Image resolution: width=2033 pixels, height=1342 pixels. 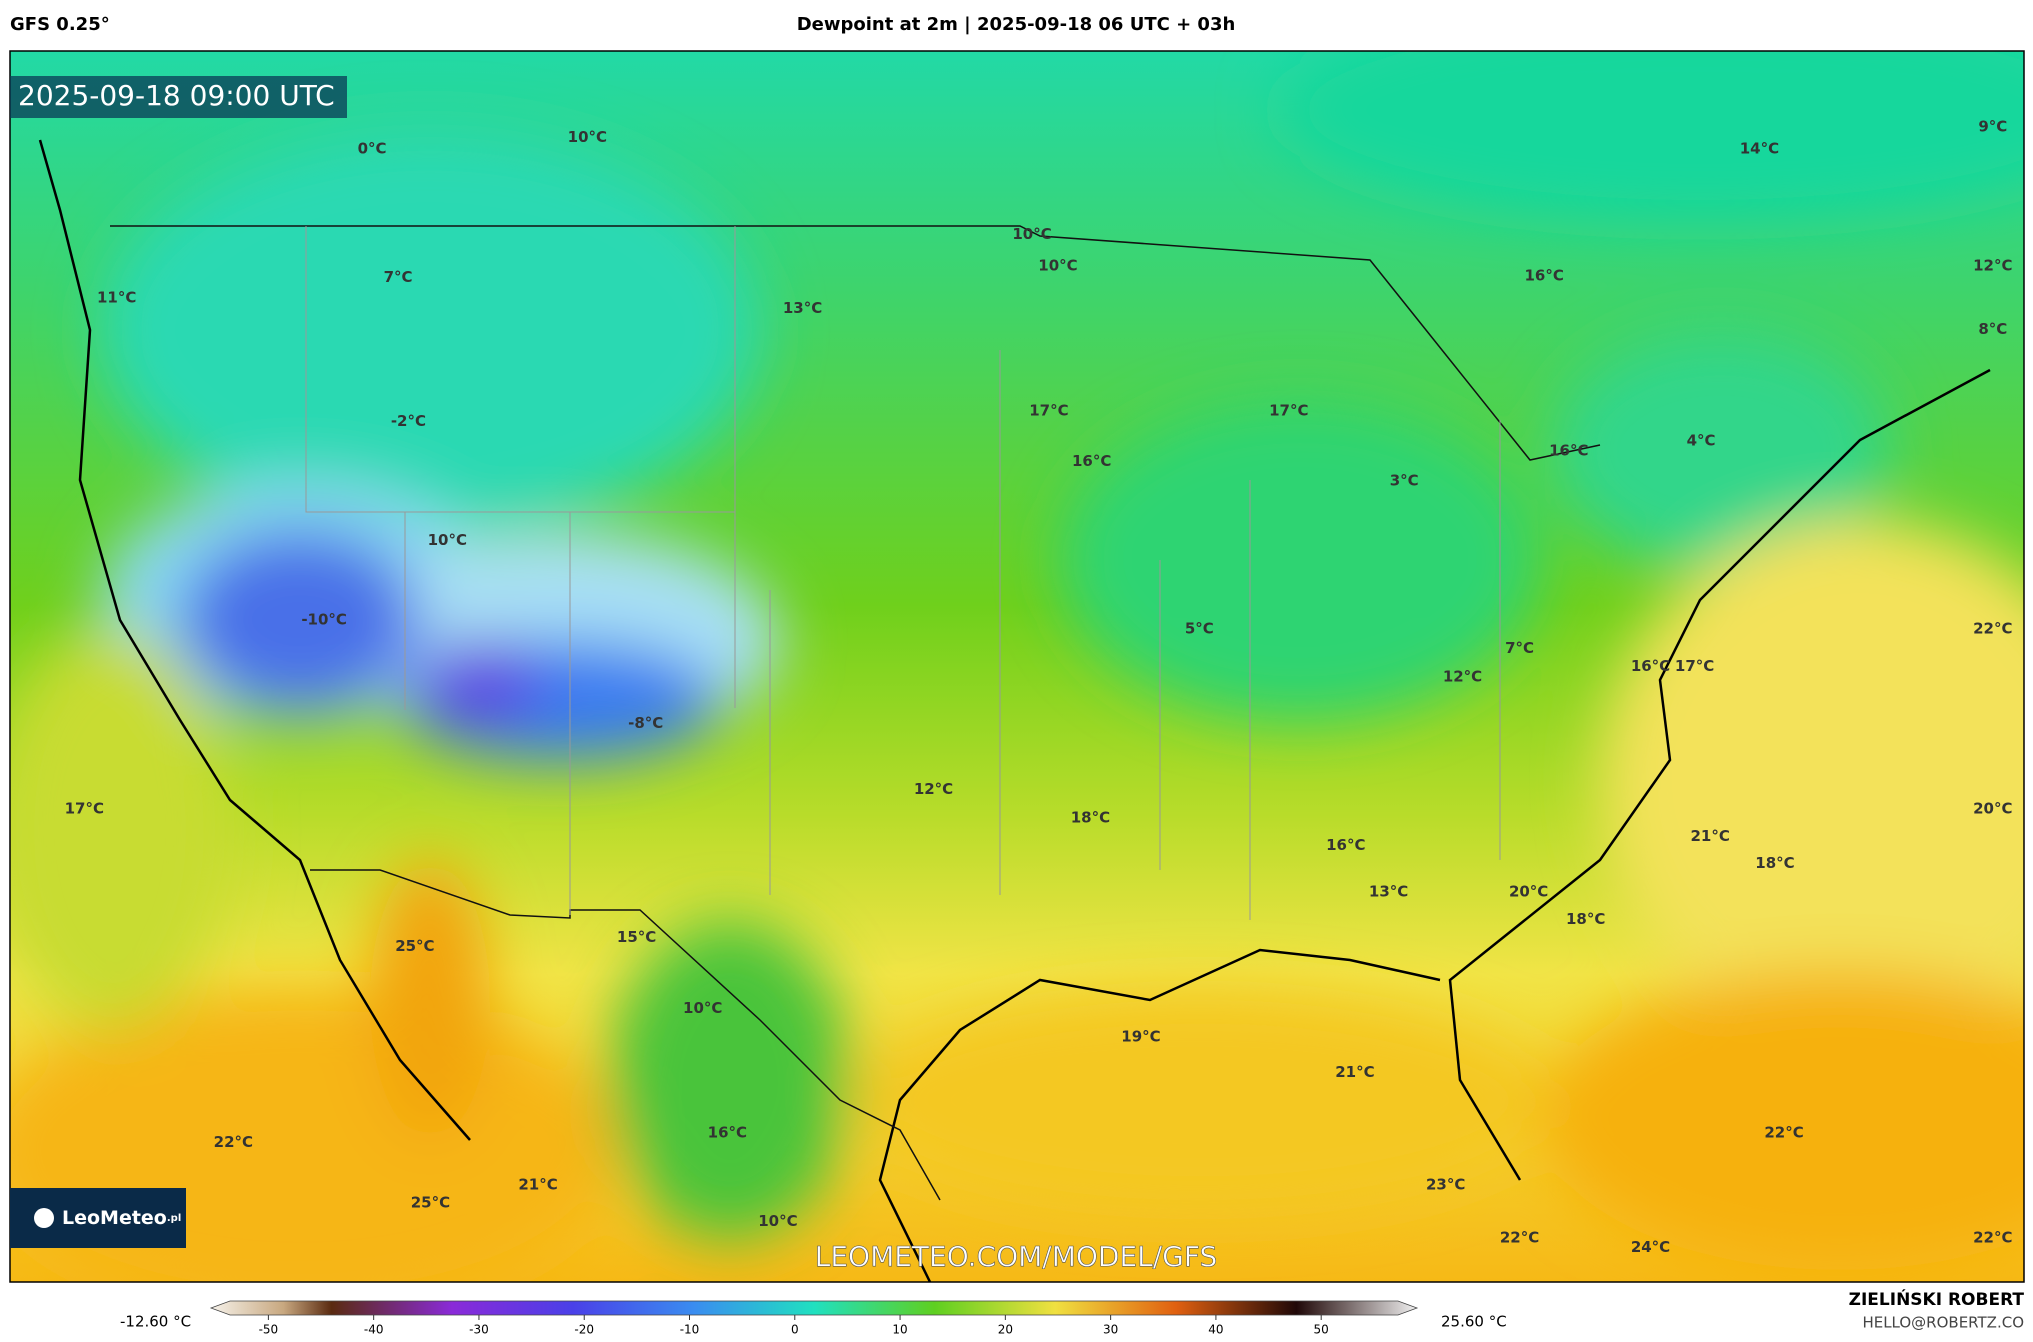 I want to click on contour-label: 0°C, so click(x=372, y=149).